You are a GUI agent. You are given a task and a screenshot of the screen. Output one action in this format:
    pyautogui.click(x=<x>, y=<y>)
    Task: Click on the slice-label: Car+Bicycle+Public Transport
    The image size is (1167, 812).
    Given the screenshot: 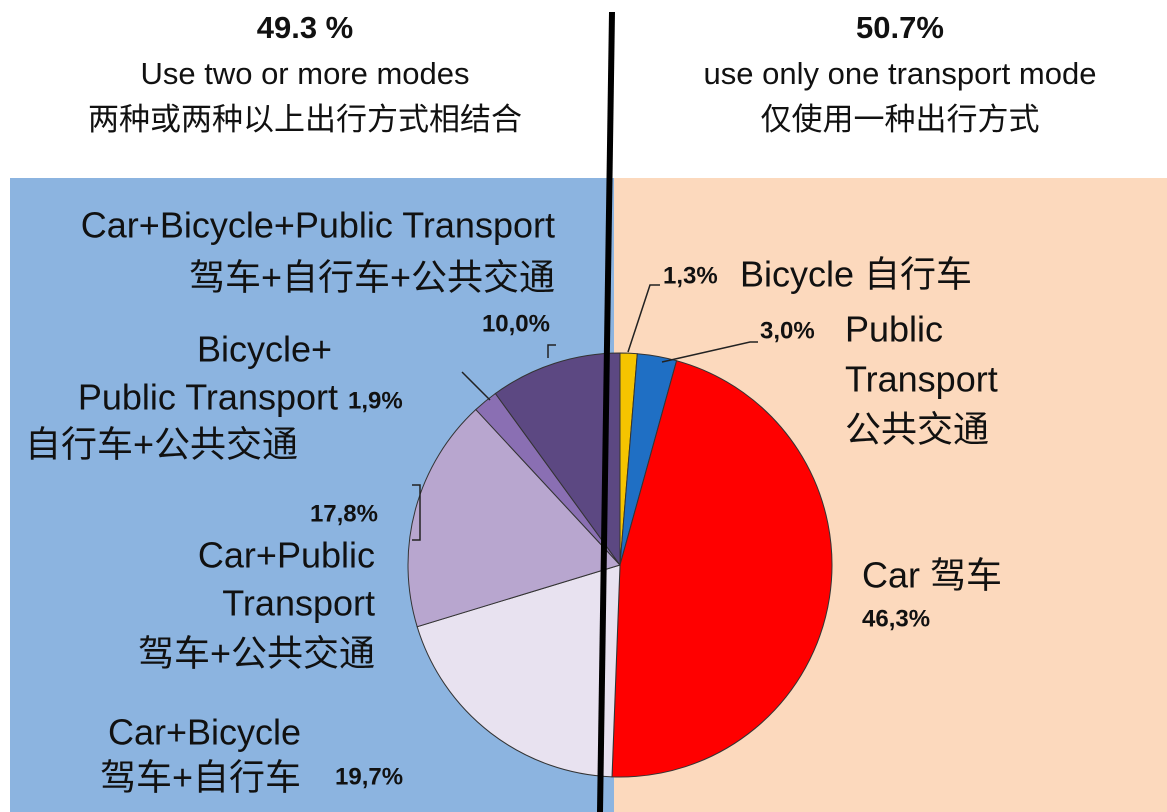 What is the action you would take?
    pyautogui.click(x=318, y=225)
    